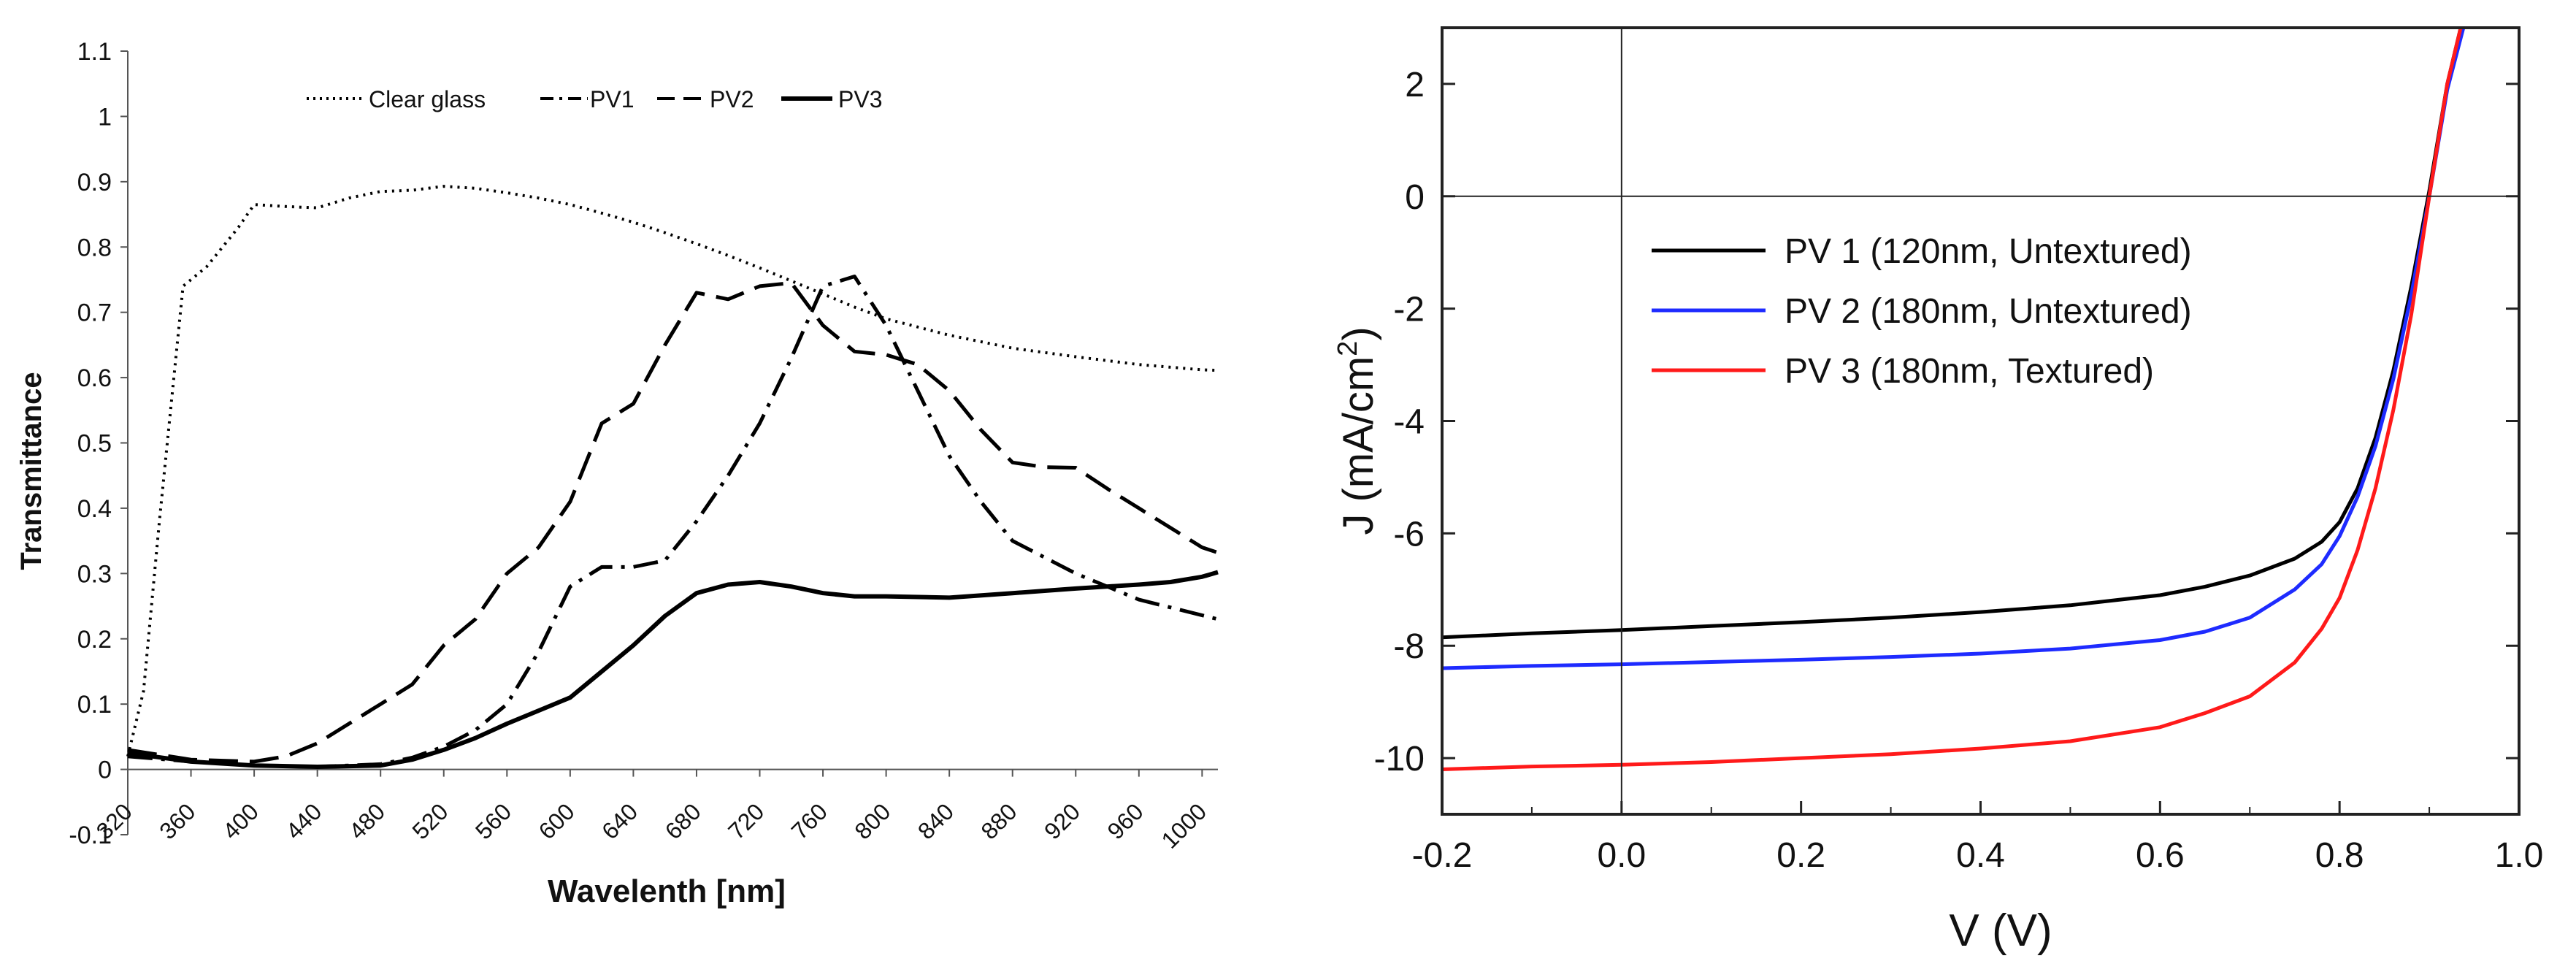 This screenshot has height=972, width=2576. Describe the element at coordinates (90, 835) in the screenshot. I see `transmittance-y-tick-label: -0.1` at that location.